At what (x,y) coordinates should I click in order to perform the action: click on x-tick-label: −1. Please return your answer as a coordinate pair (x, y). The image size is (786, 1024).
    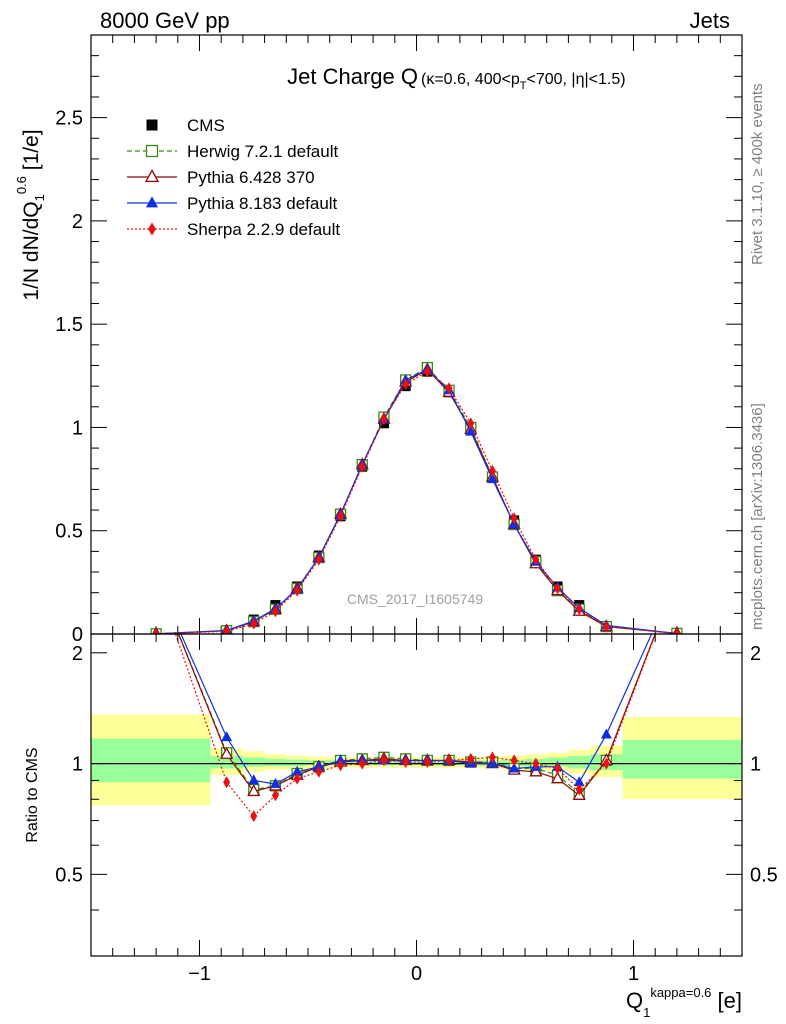
    Looking at the image, I should click on (199, 974).